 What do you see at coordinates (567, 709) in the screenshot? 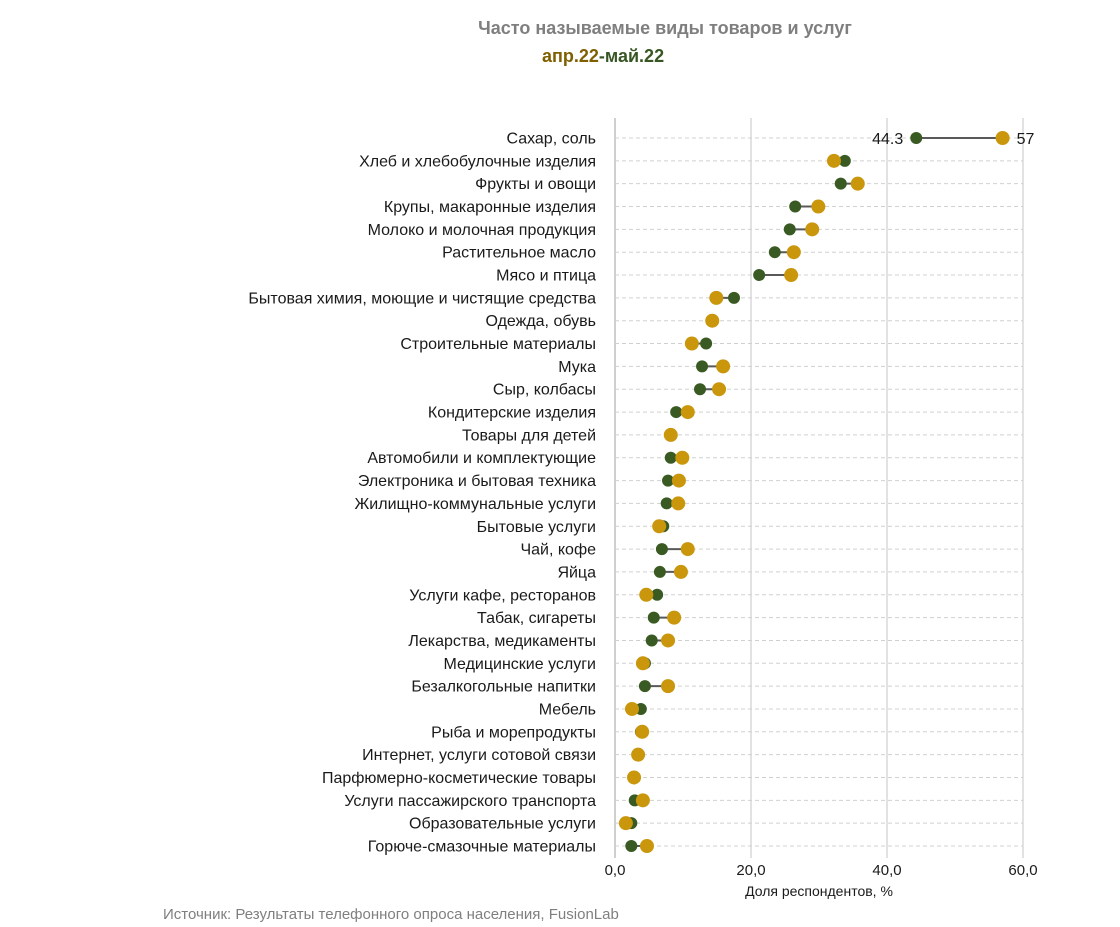
I see `category-label: Мебель` at bounding box center [567, 709].